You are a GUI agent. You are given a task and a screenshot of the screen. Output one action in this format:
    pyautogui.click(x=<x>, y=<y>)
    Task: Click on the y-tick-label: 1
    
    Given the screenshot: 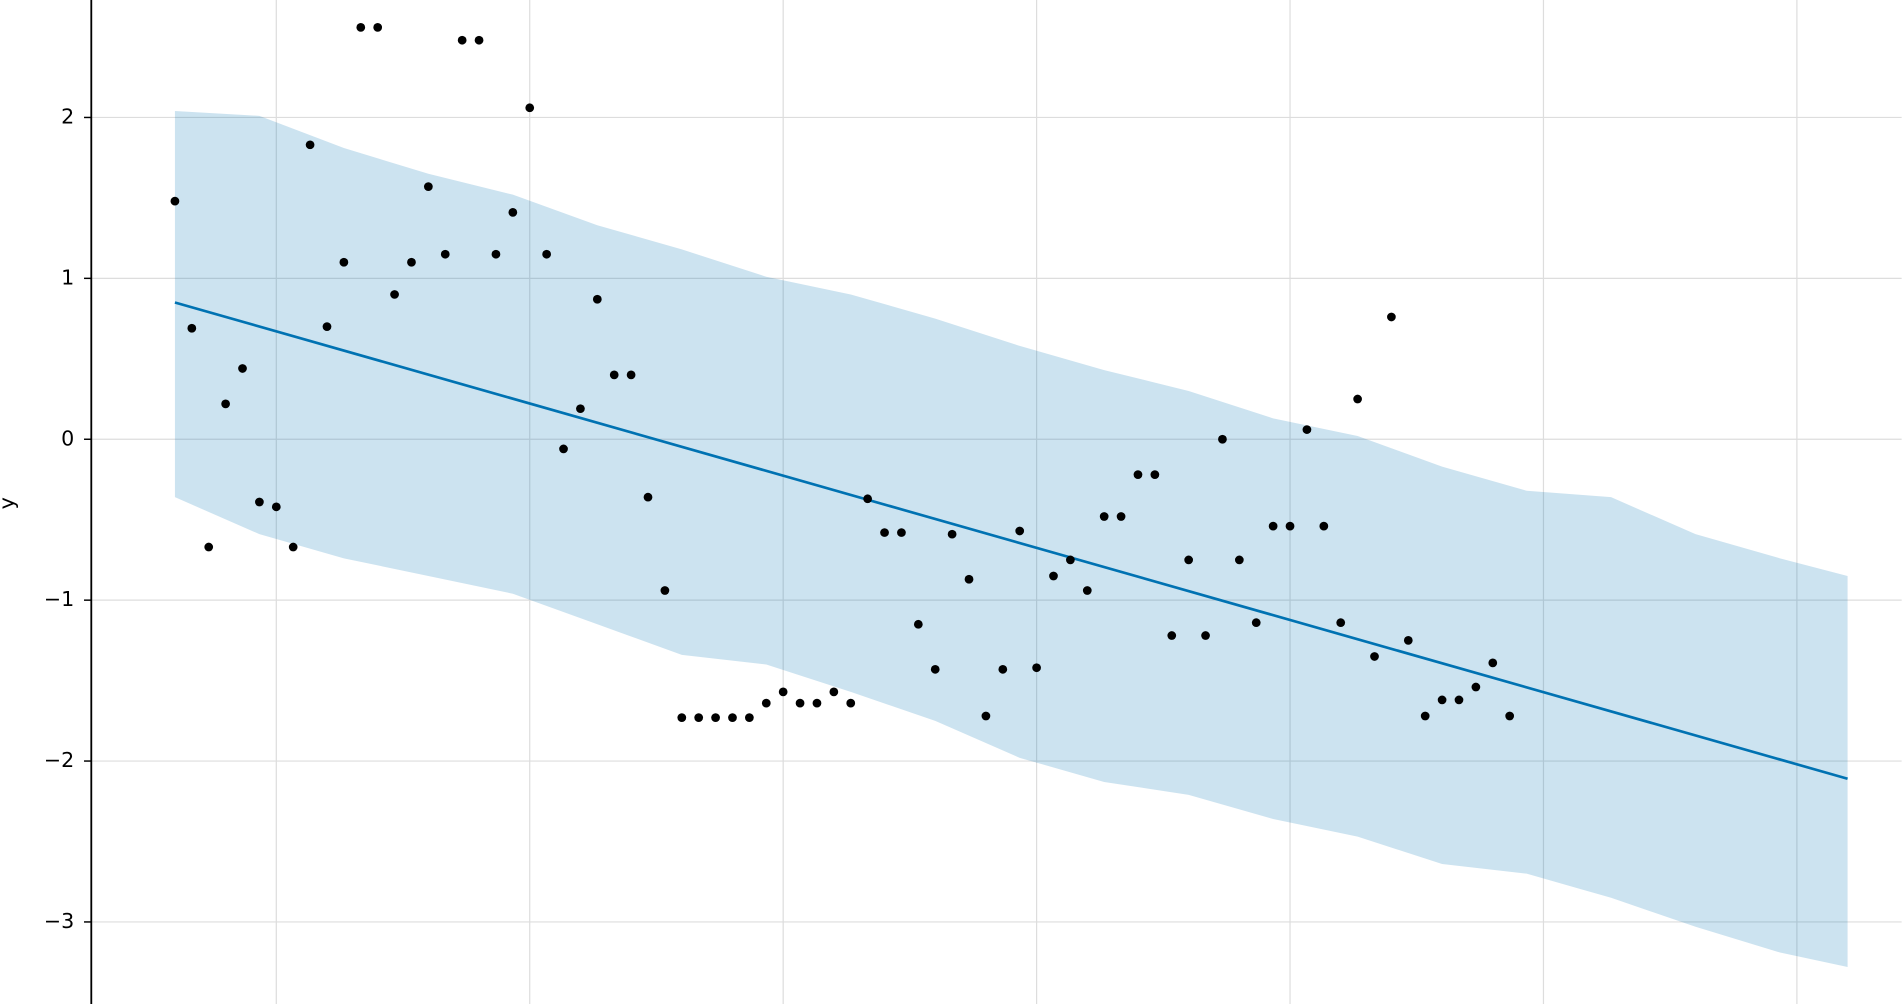 What is the action you would take?
    pyautogui.click(x=67, y=277)
    